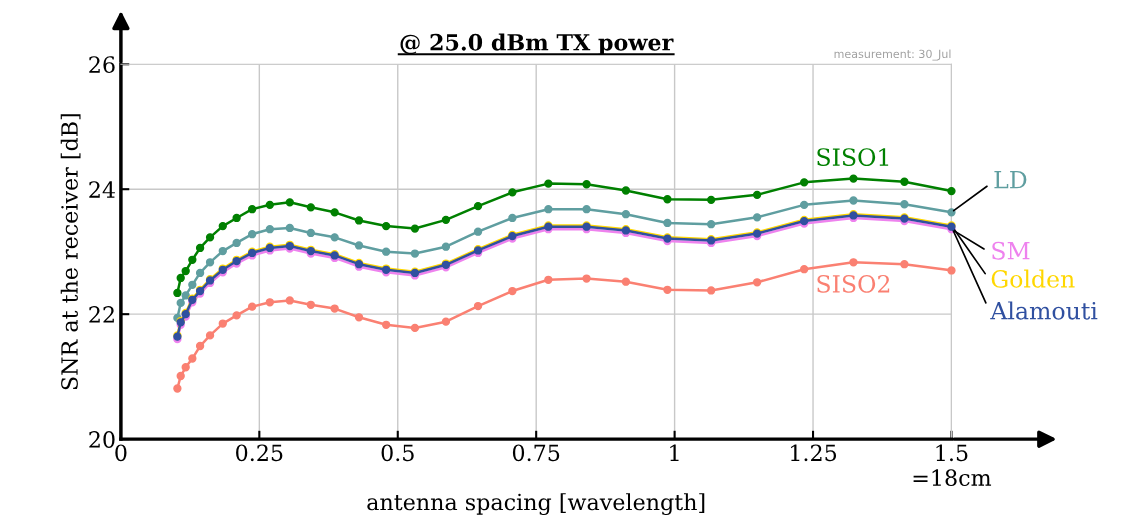 The image size is (1130, 531). What do you see at coordinates (892, 55) in the screenshot?
I see `text: measurement: 30_Jul` at bounding box center [892, 55].